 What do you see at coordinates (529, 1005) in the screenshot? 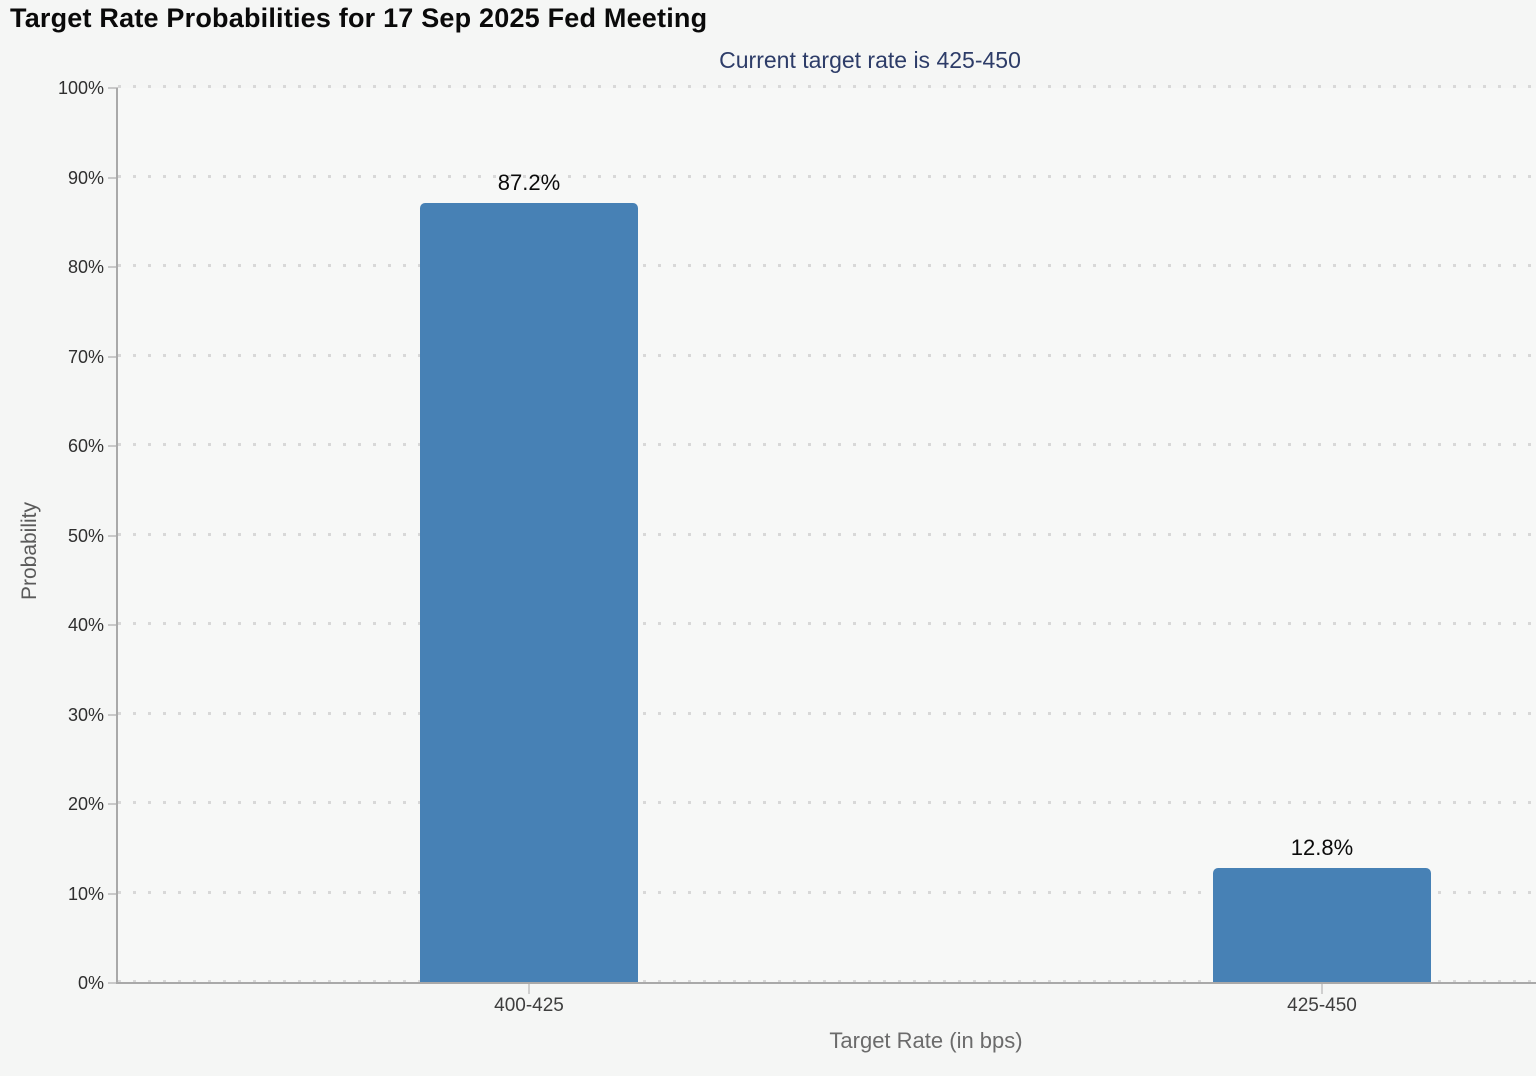
I see `x-tick-label-400-425: 400-425` at bounding box center [529, 1005].